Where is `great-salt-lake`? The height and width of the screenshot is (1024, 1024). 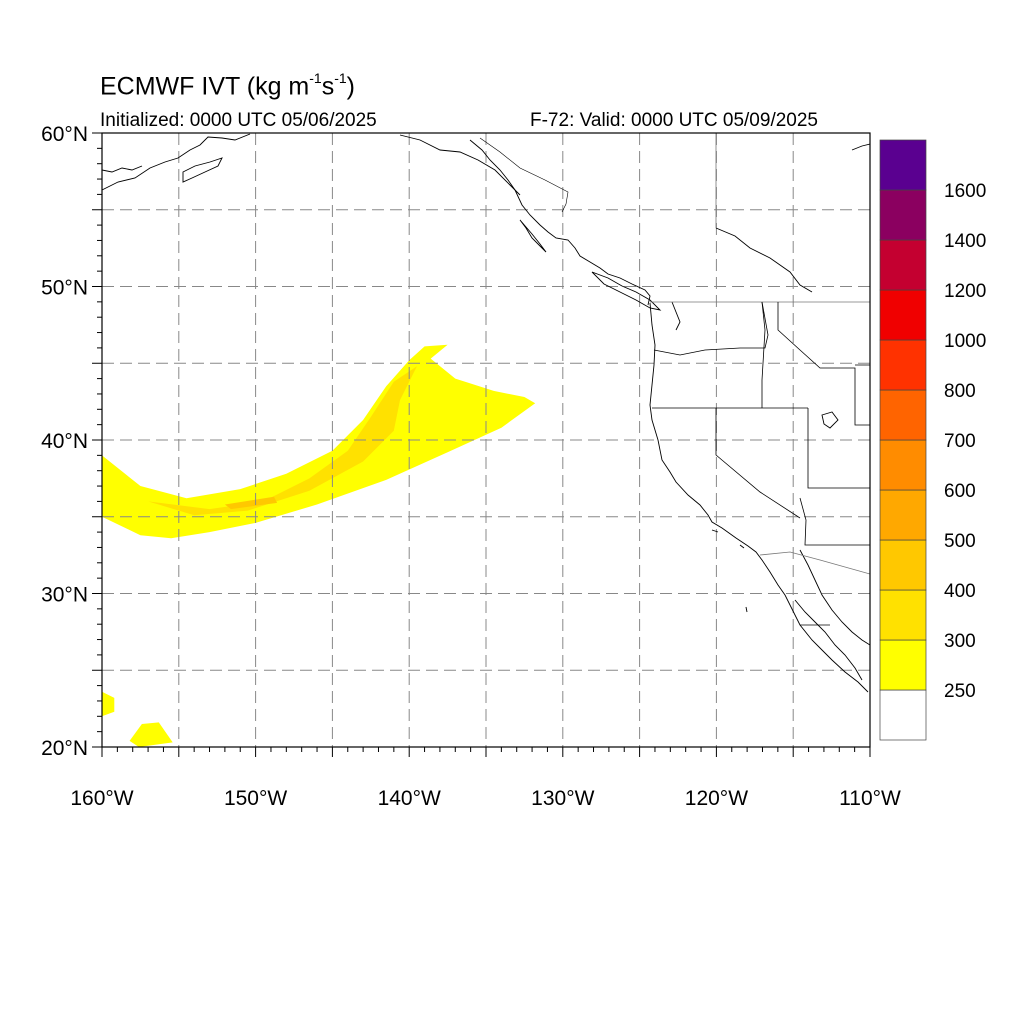 great-salt-lake is located at coordinates (830, 420).